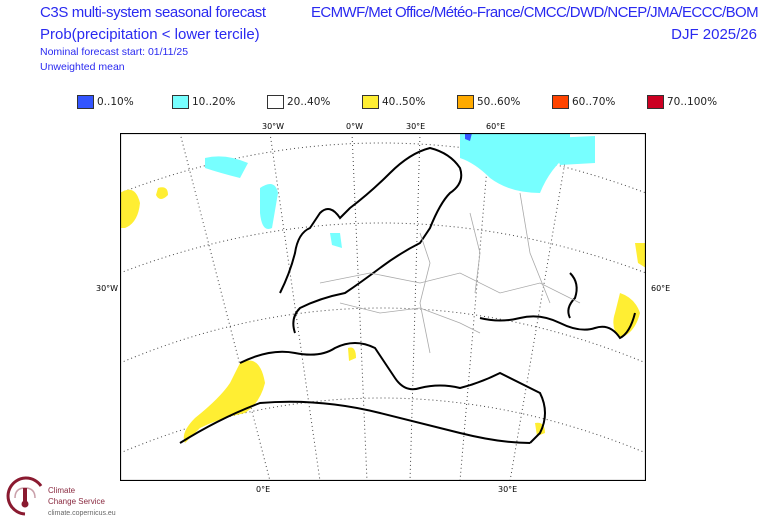 Image resolution: width=761 pixels, height=521 pixels. I want to click on forecast-start: Nominal forecast start: 01/11/25, so click(114, 52).